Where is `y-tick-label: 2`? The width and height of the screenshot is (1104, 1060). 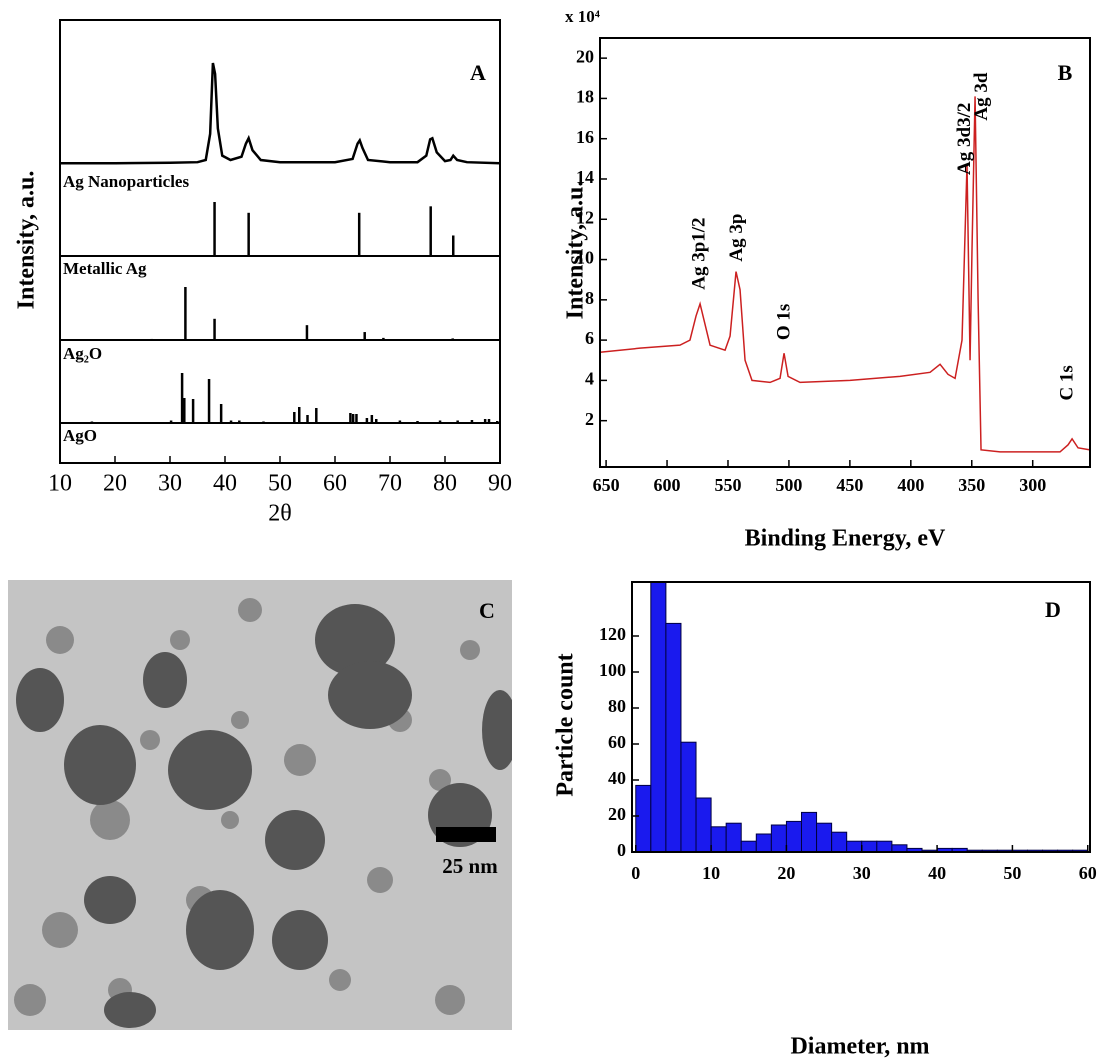 y-tick-label: 2 is located at coordinates (589, 419).